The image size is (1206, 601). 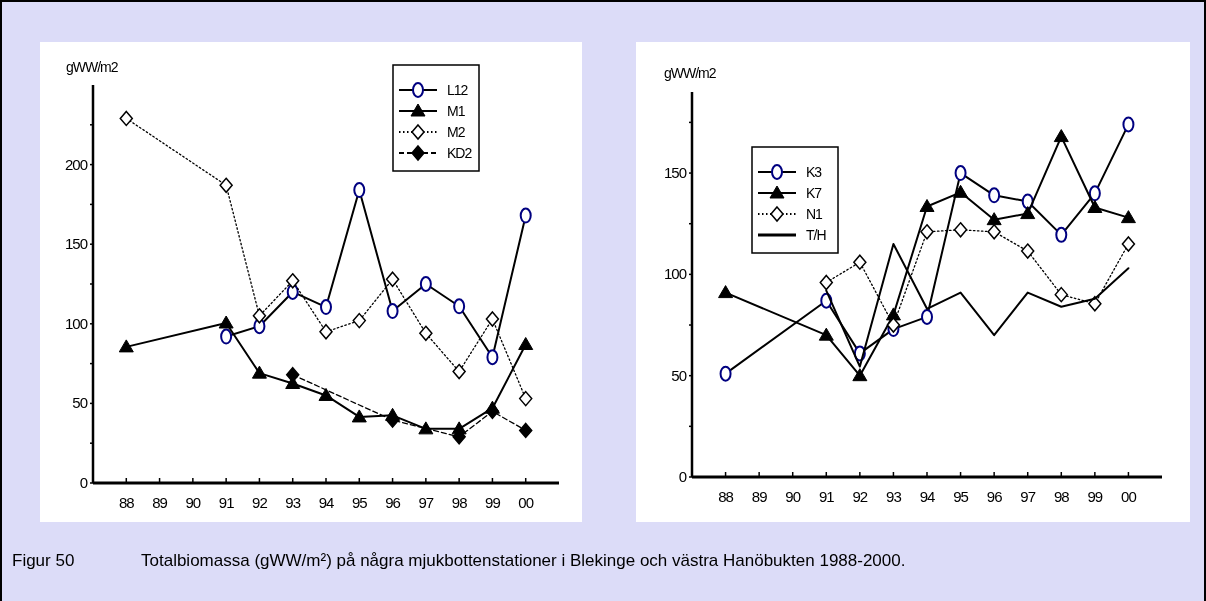 What do you see at coordinates (76, 164) in the screenshot?
I see `y-tick-label: 200` at bounding box center [76, 164].